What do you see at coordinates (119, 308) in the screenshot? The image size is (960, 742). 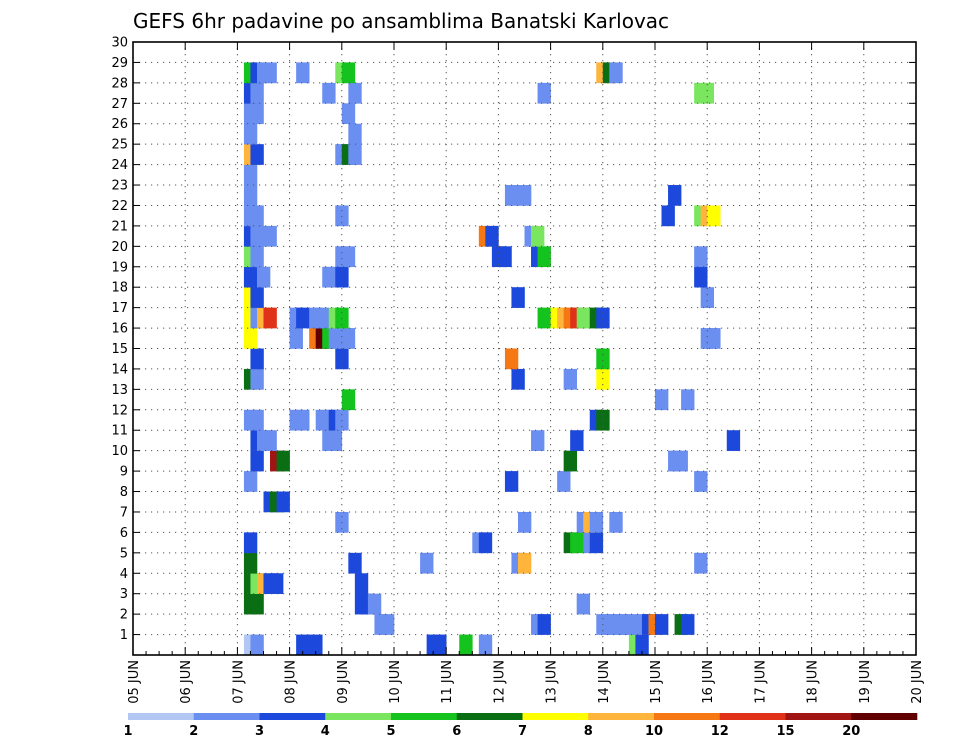 I see `y-tick-label: 17` at bounding box center [119, 308].